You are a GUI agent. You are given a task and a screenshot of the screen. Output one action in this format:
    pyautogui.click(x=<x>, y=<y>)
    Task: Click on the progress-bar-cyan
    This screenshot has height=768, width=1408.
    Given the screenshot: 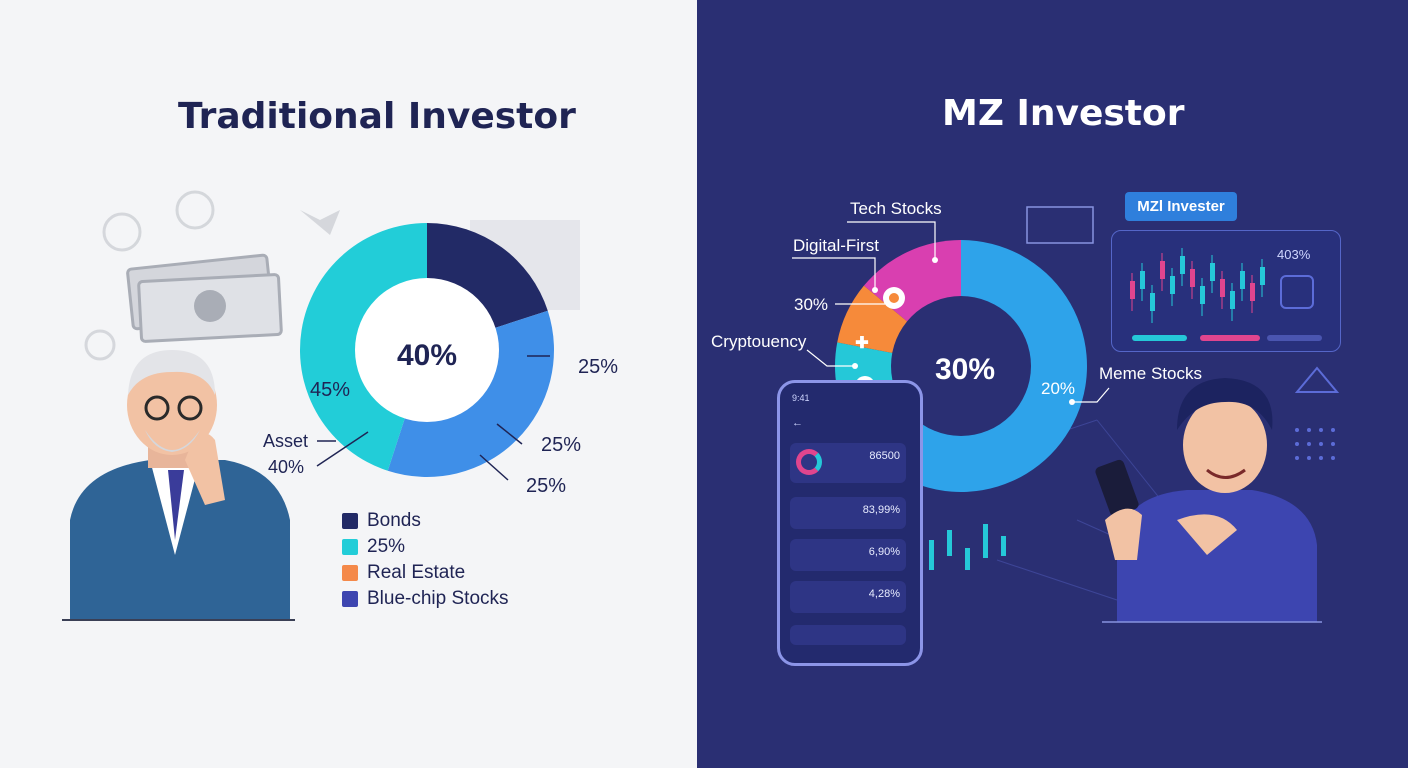 What is the action you would take?
    pyautogui.click(x=1159, y=338)
    